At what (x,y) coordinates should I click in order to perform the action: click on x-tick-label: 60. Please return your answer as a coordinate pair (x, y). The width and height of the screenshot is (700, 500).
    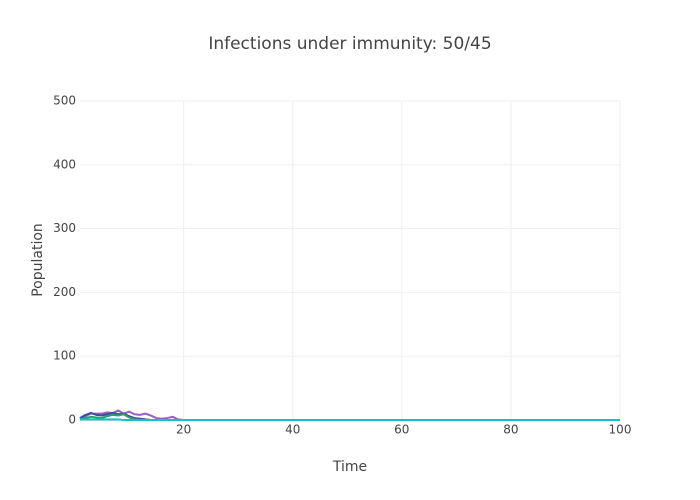
    Looking at the image, I should click on (401, 430).